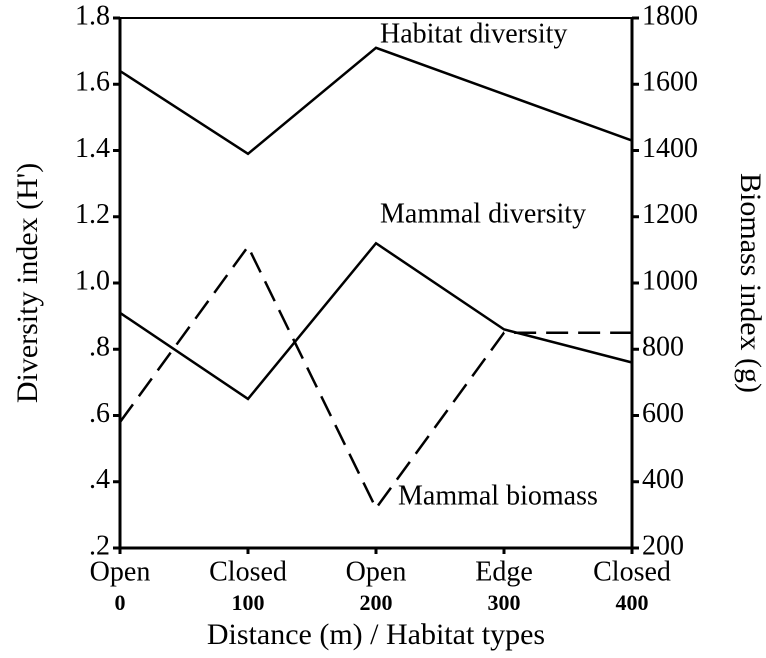 This screenshot has height=658, width=766. What do you see at coordinates (92, 214) in the screenshot?
I see `y-tick-label: 1.2` at bounding box center [92, 214].